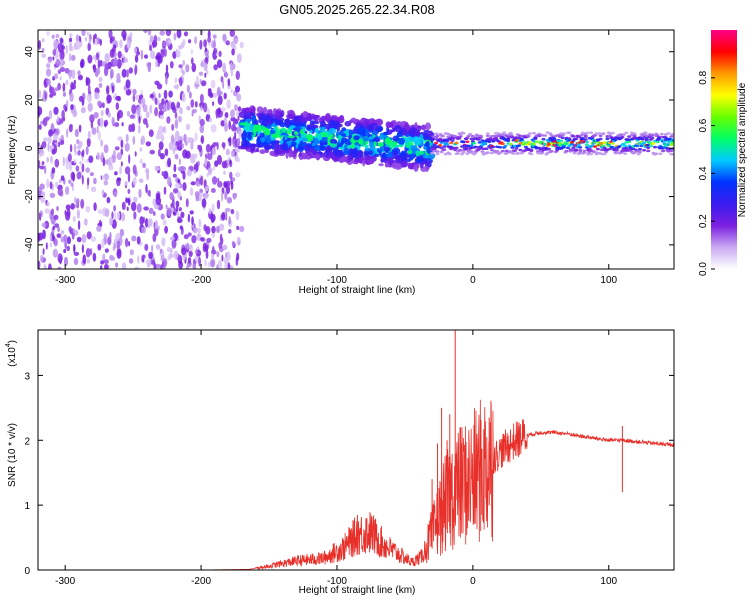 The image size is (750, 600). I want to click on y-tick-label: 40, so click(29, 52).